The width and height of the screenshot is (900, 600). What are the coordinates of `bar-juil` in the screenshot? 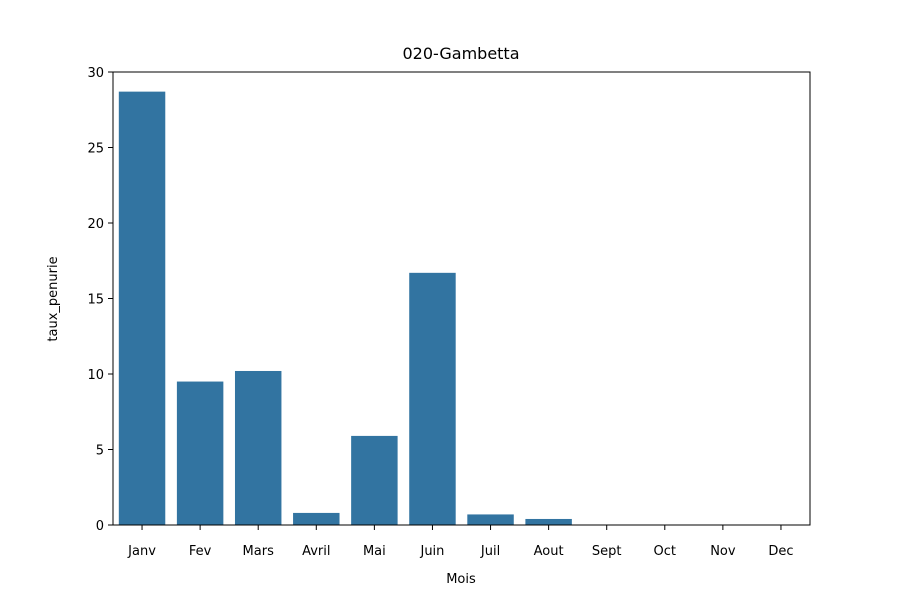 It's located at (490, 519).